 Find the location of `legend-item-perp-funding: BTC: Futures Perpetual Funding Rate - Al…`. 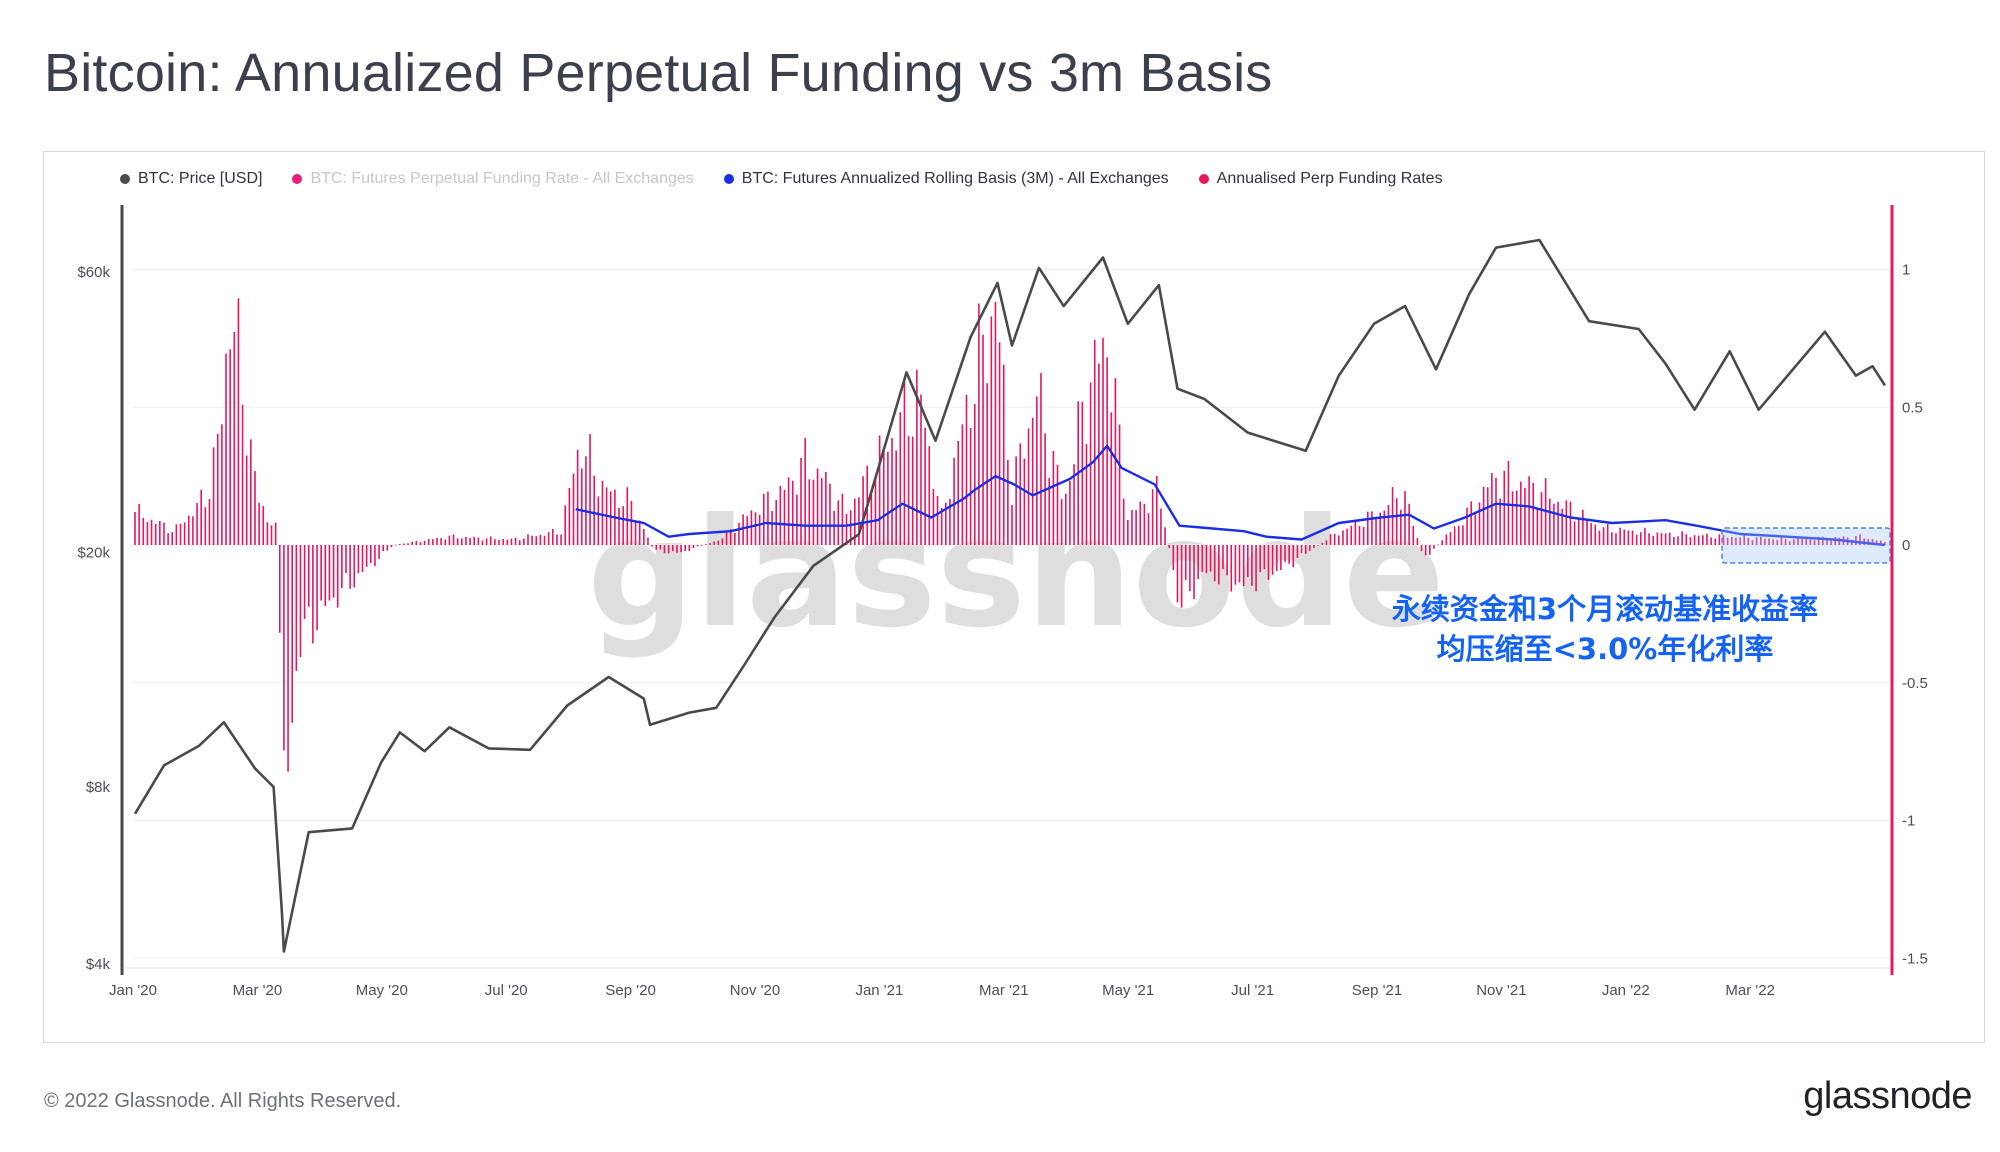

legend-item-perp-funding: BTC: Futures Perpetual Funding Rate - Al… is located at coordinates (493, 179).